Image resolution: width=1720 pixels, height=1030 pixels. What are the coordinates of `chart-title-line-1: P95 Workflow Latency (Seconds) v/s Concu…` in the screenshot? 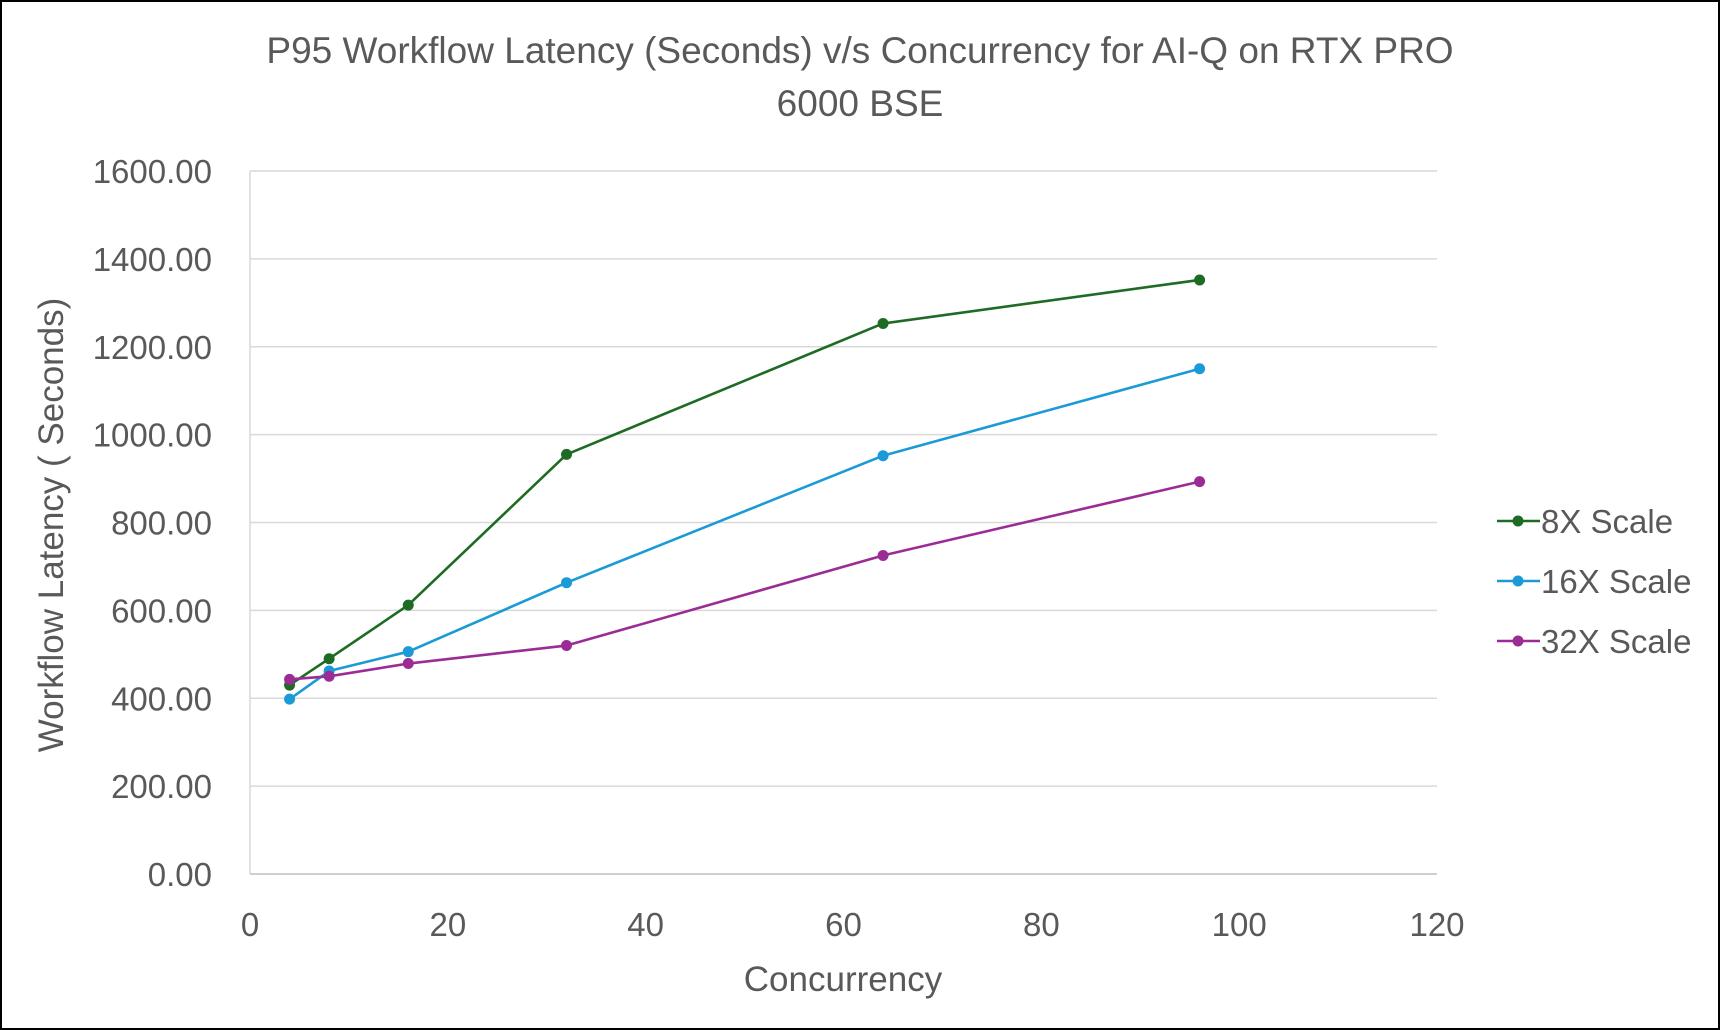 It's located at (860, 50).